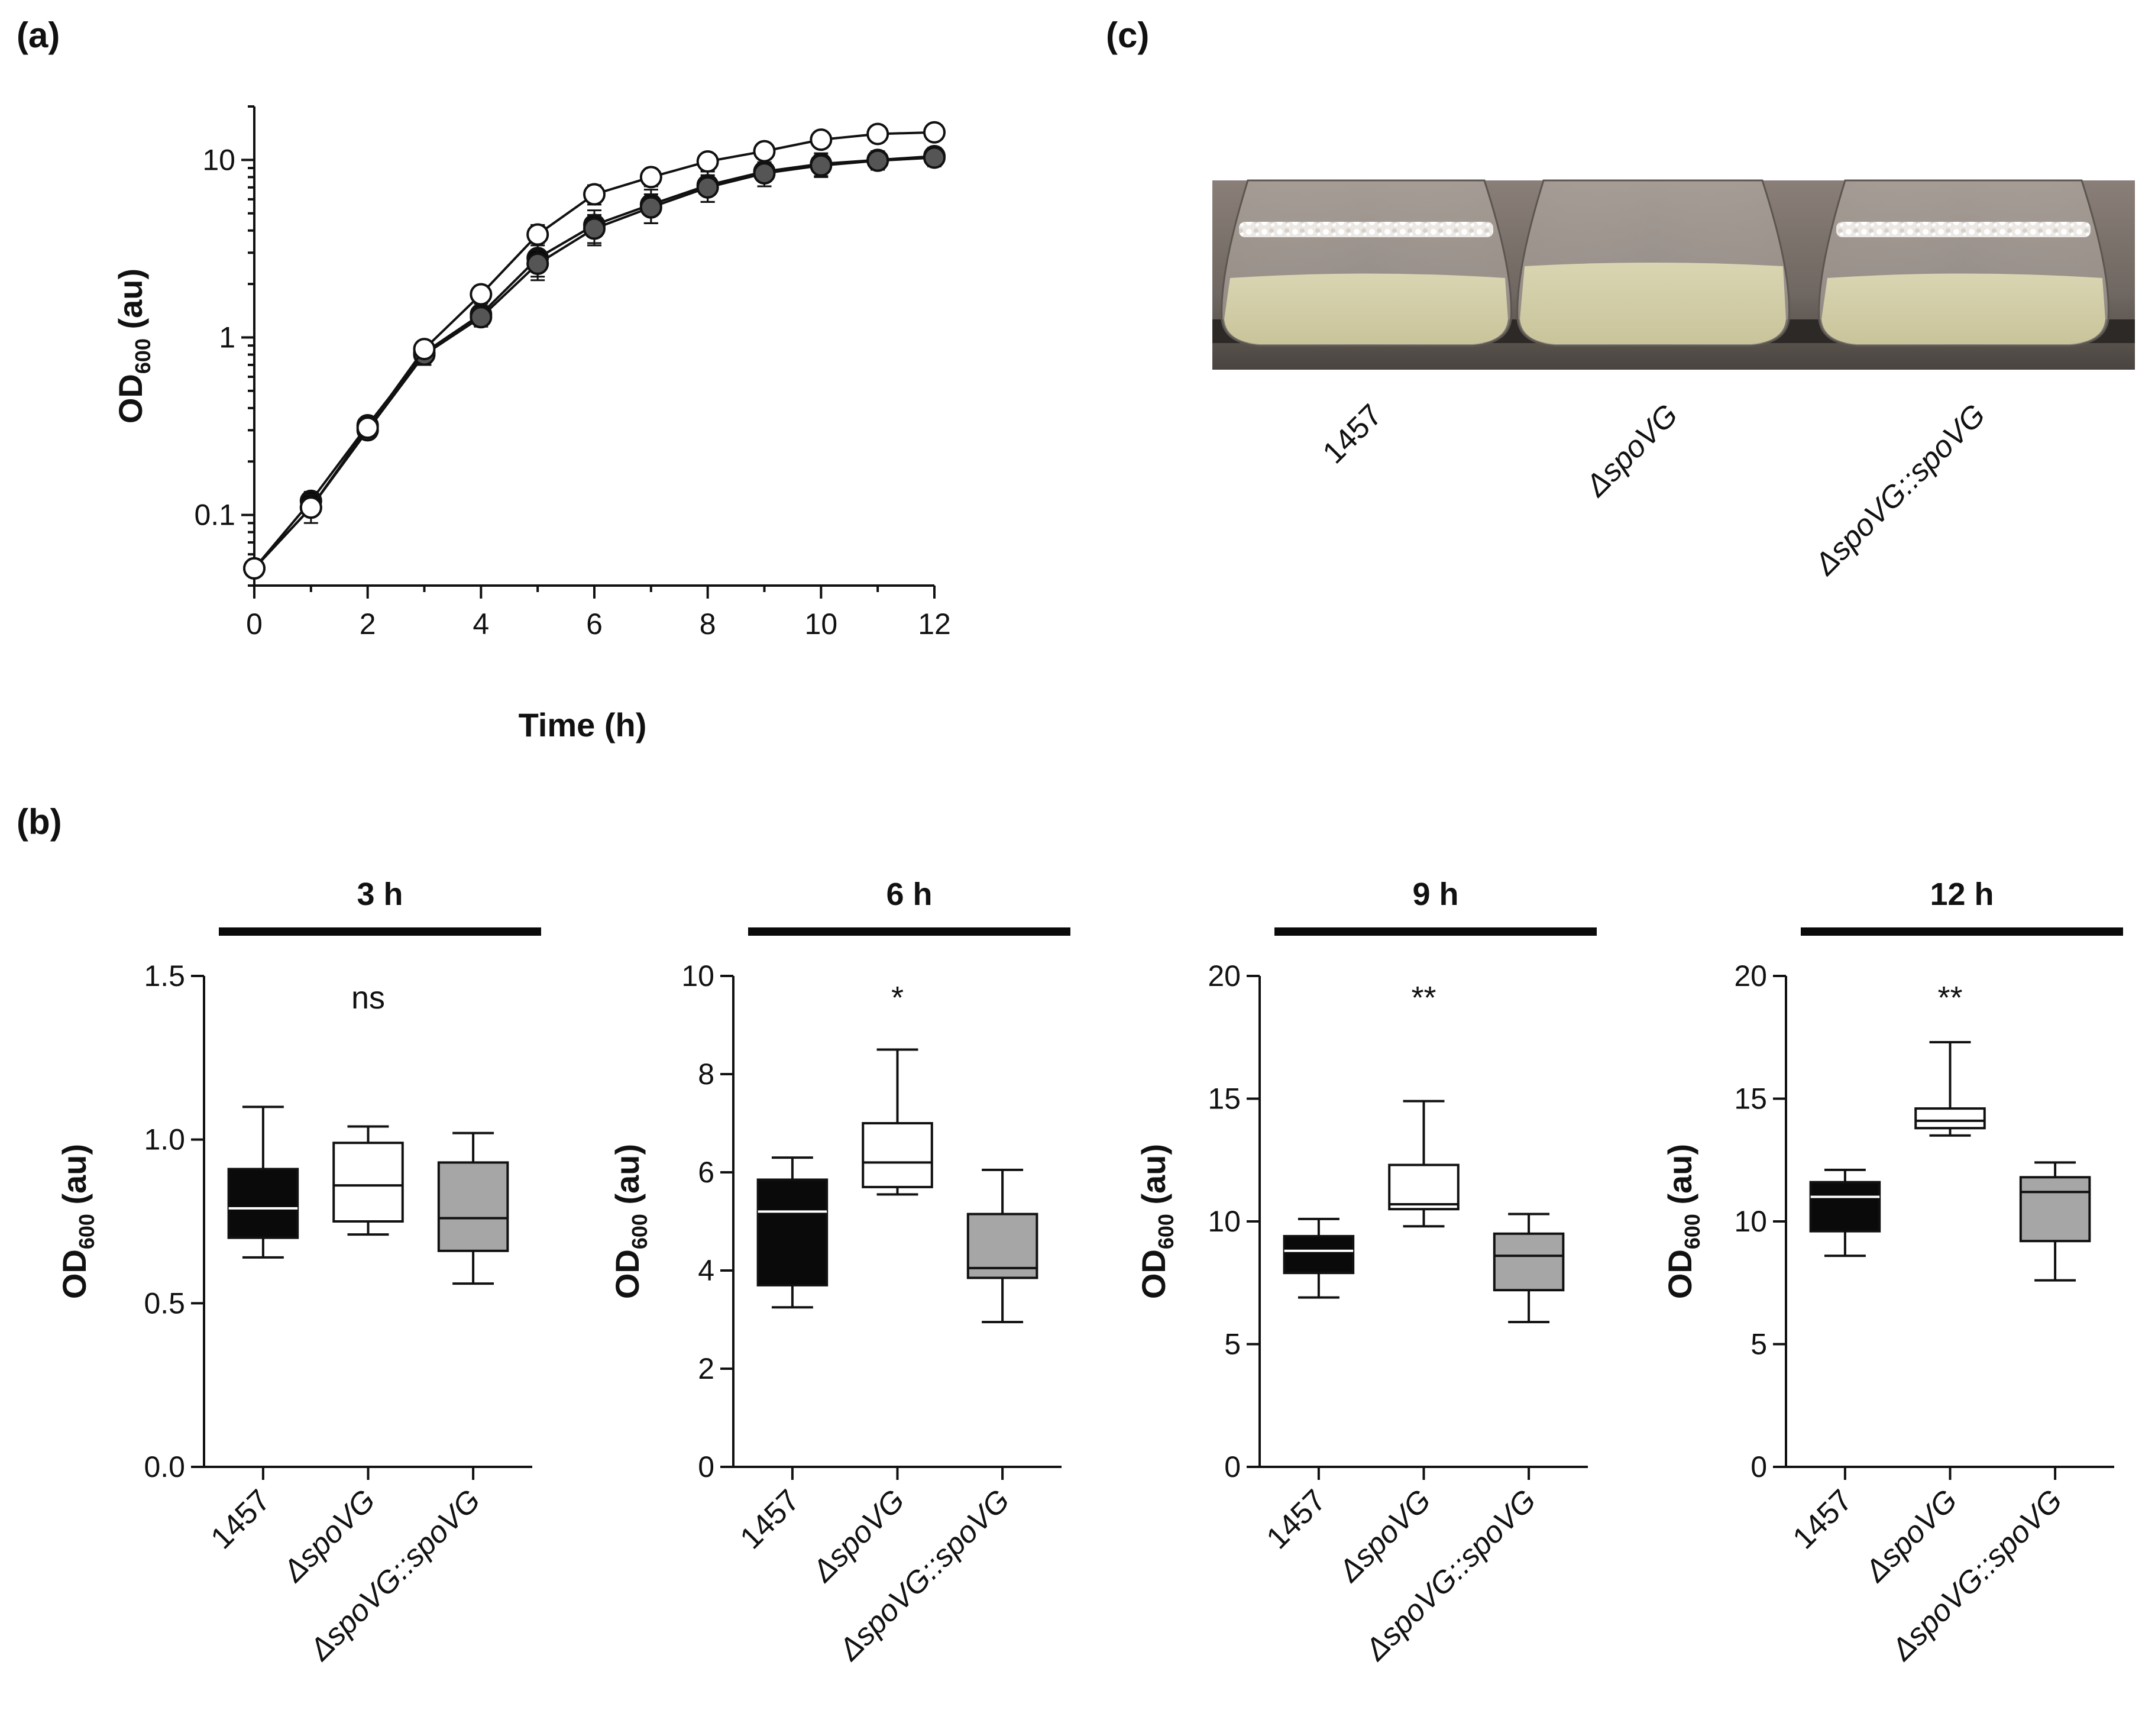 The height and width of the screenshot is (1736, 2142). I want to click on panel-label-a: (a), so click(38, 35).